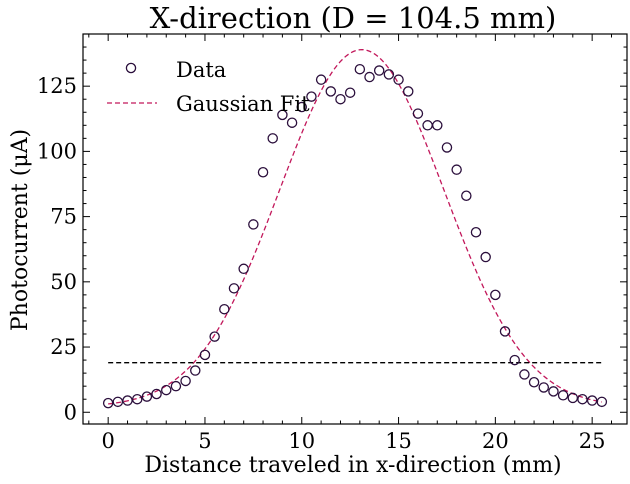 This screenshot has height=484, width=630. Describe the element at coordinates (20, 230) in the screenshot. I see `y-axis-label: Photocurrent (μA)` at that location.